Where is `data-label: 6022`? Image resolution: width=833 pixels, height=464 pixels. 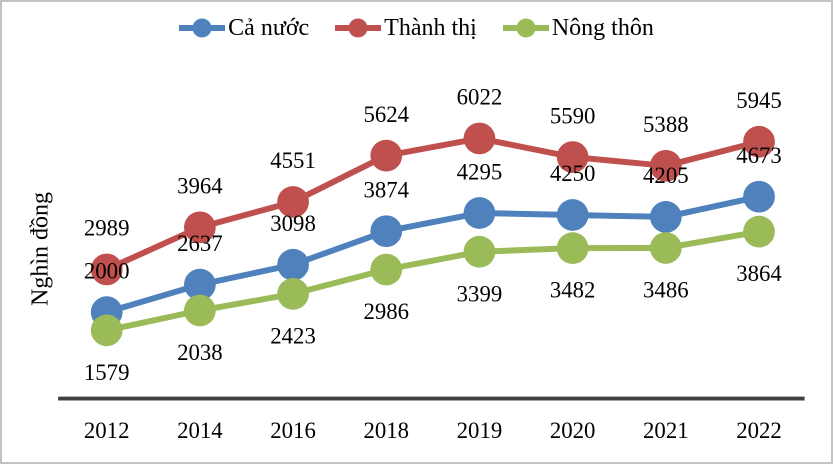 data-label: 6022 is located at coordinates (480, 97).